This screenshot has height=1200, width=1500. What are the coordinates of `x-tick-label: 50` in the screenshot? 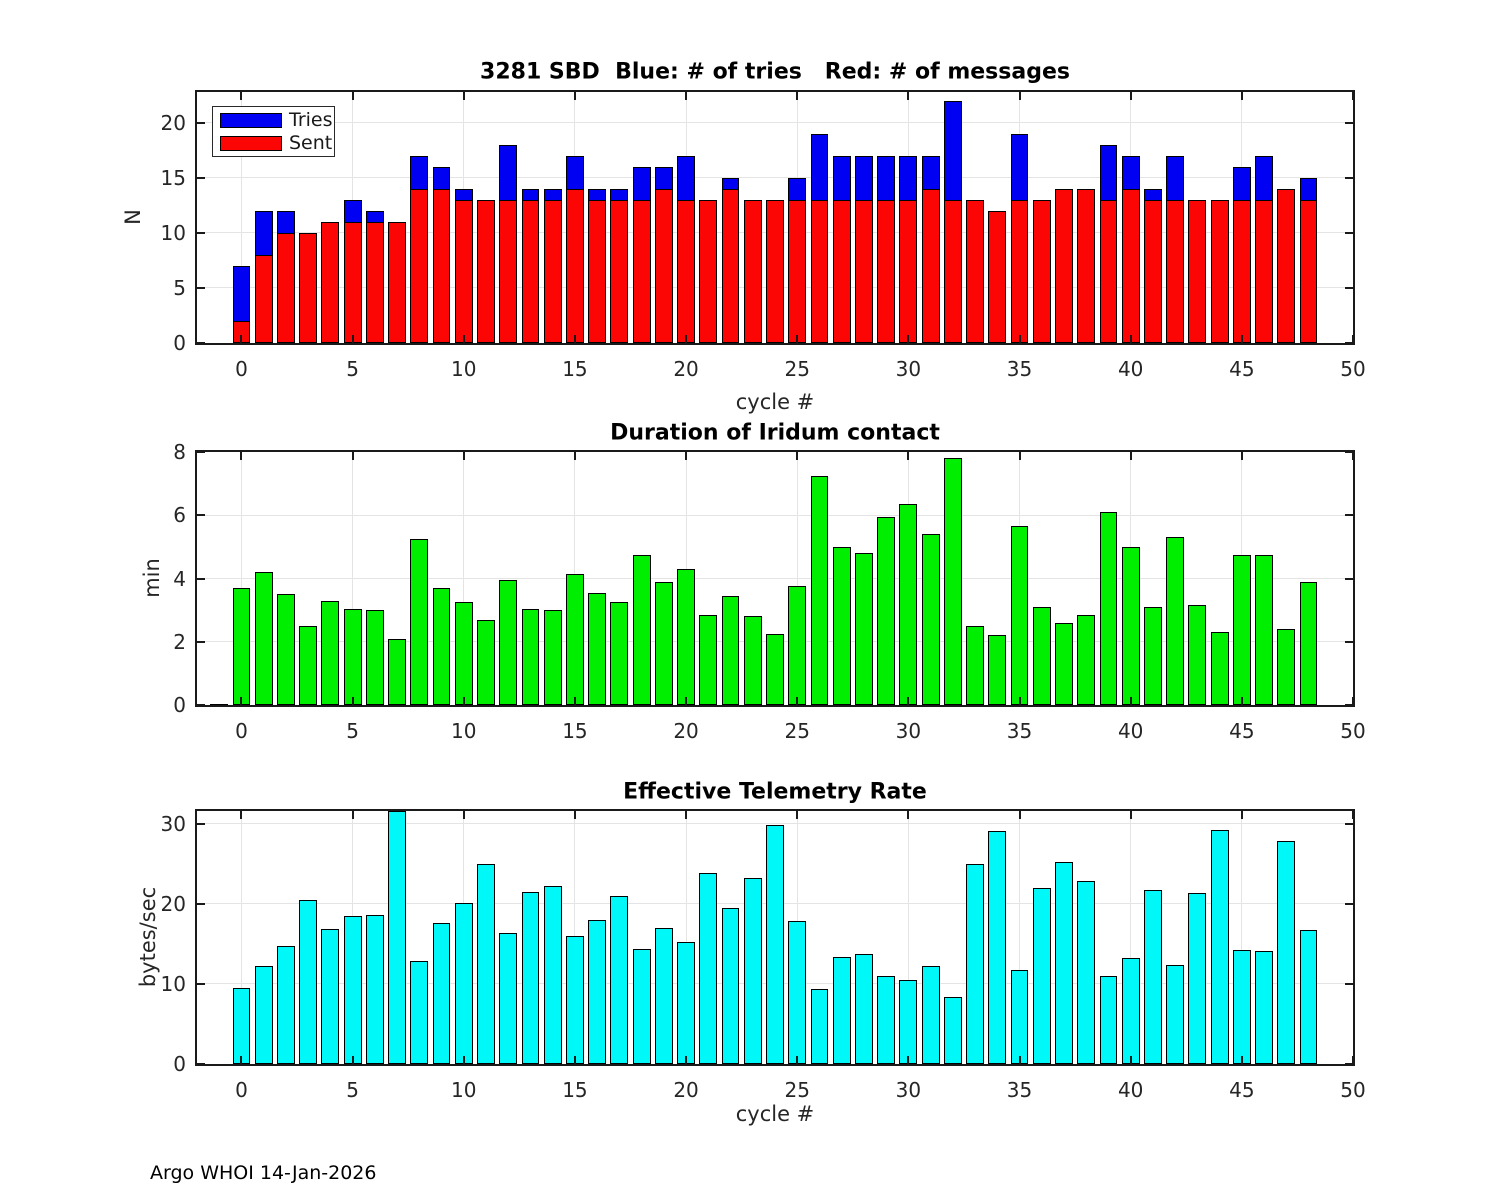 It's located at (1353, 369).